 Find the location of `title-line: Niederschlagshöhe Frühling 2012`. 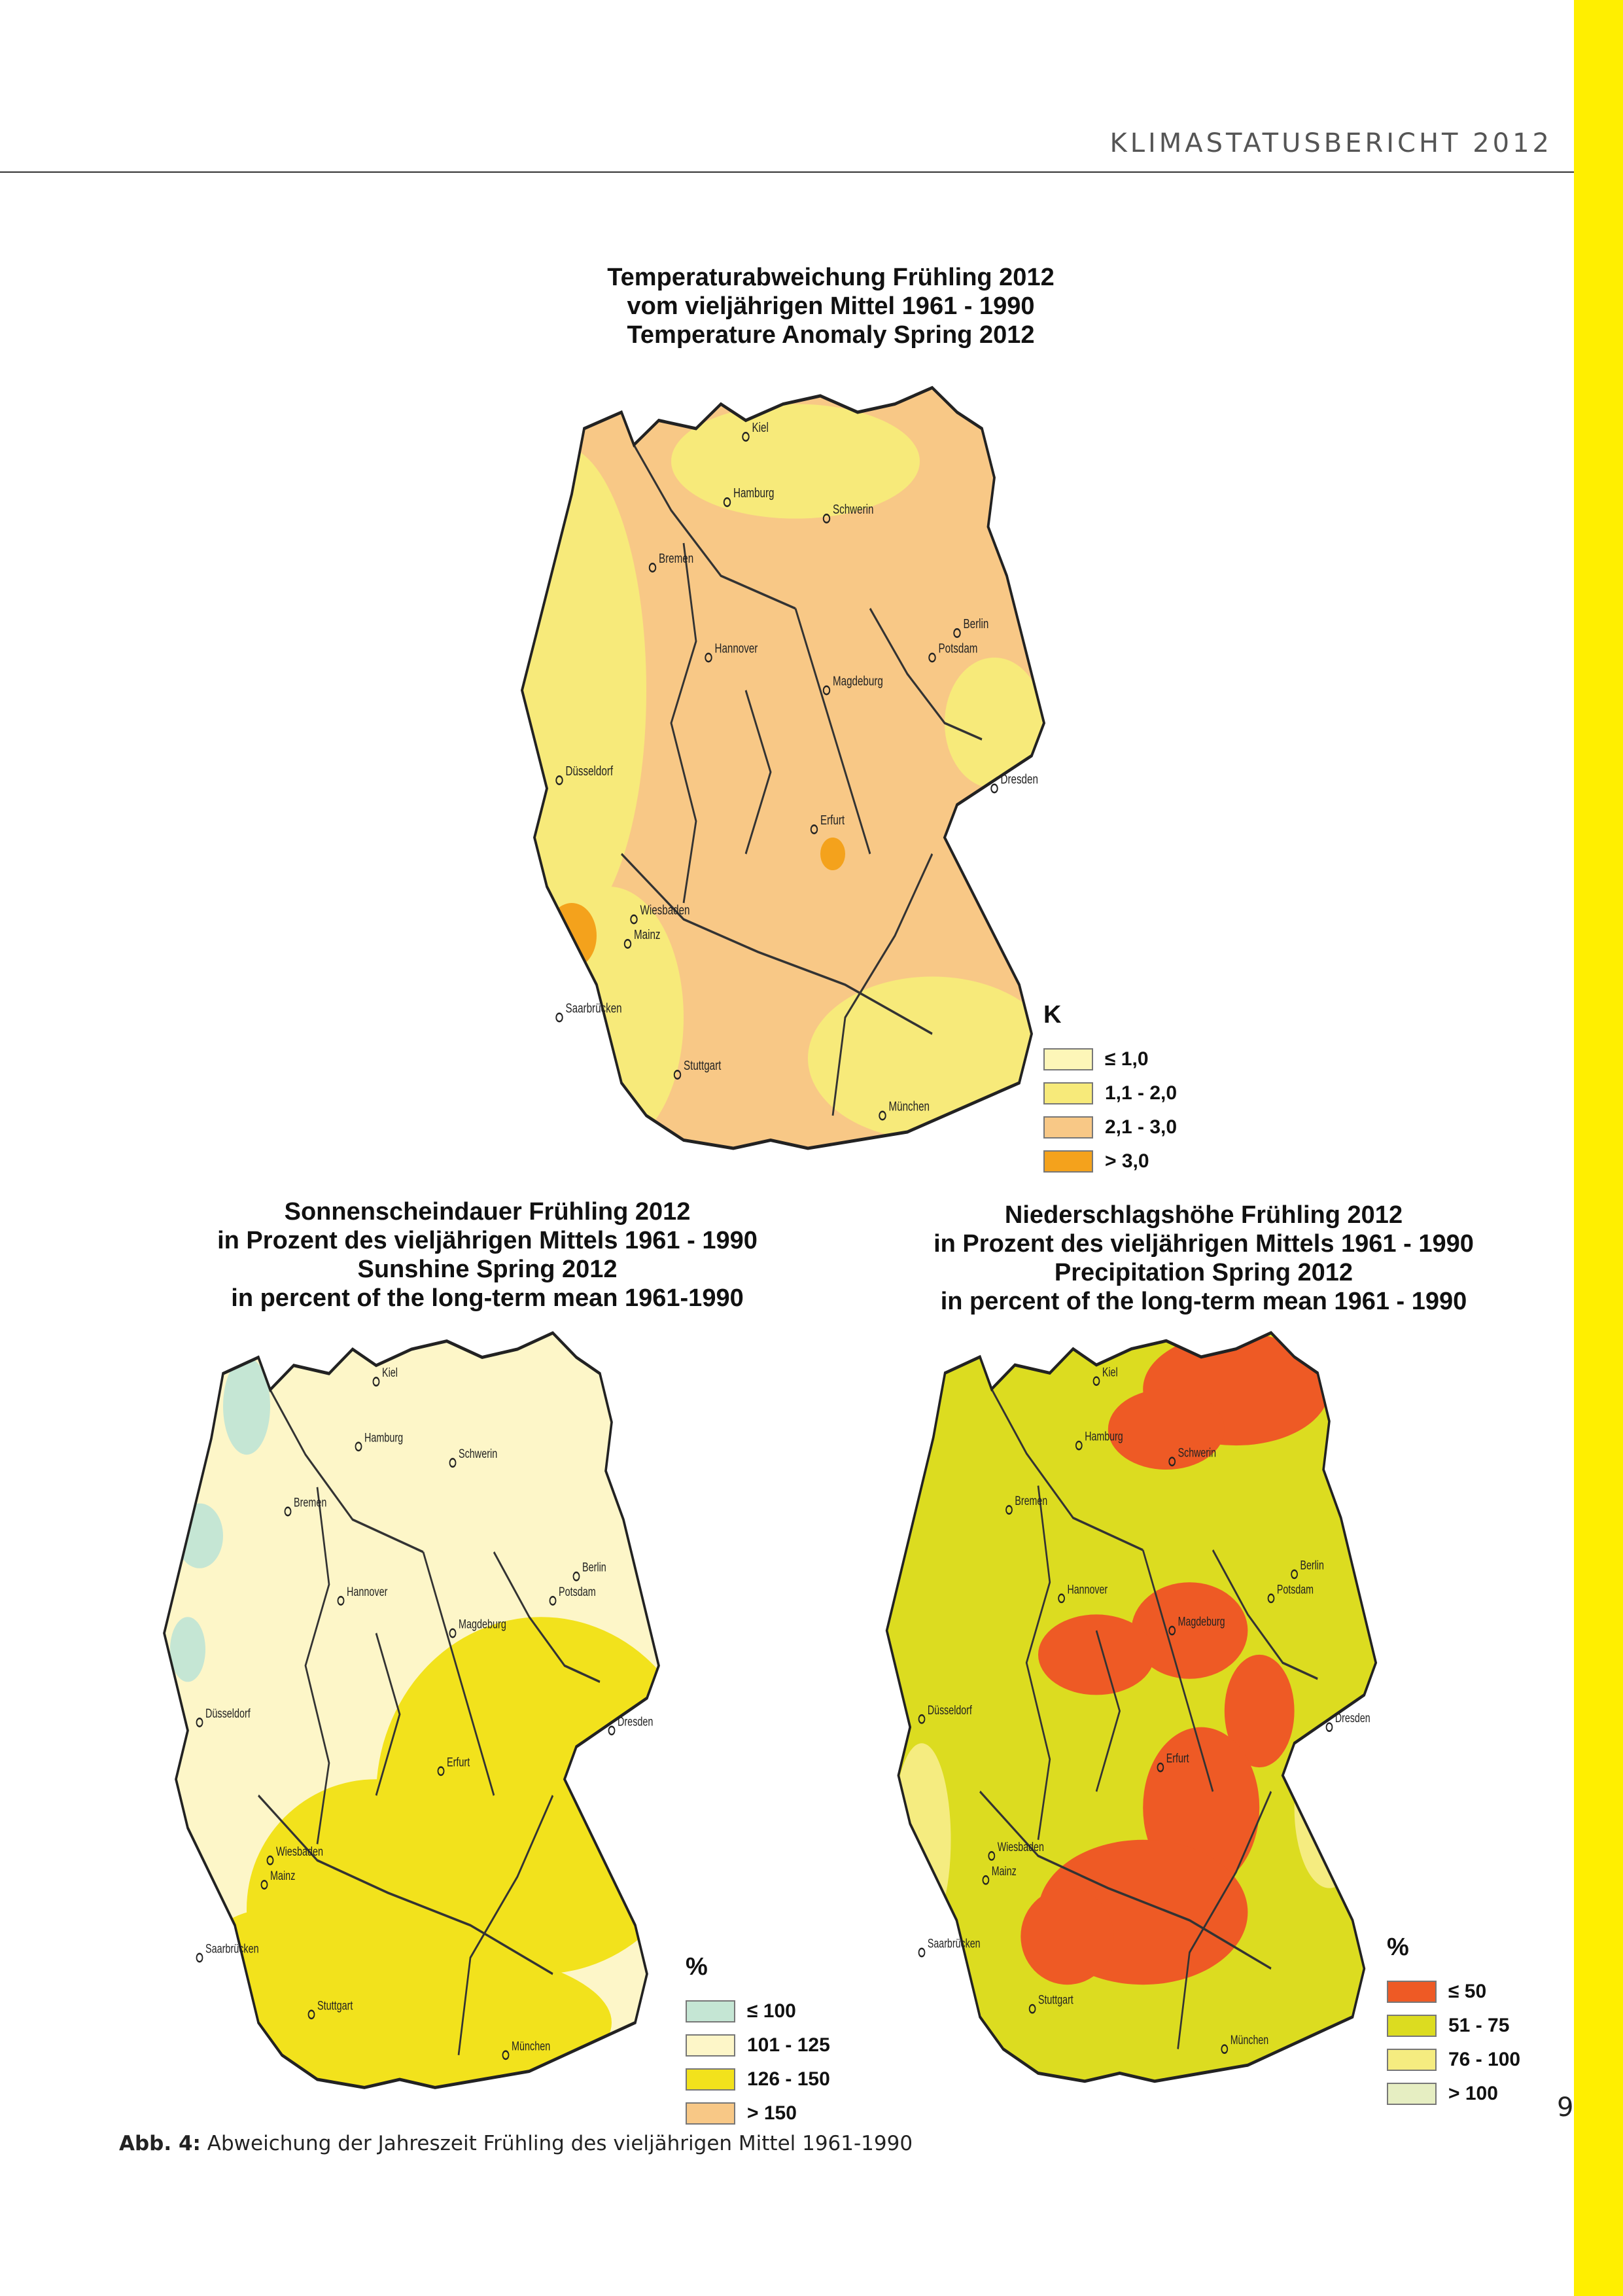

title-line: Niederschlagshöhe Frühling 2012 is located at coordinates (1204, 1215).